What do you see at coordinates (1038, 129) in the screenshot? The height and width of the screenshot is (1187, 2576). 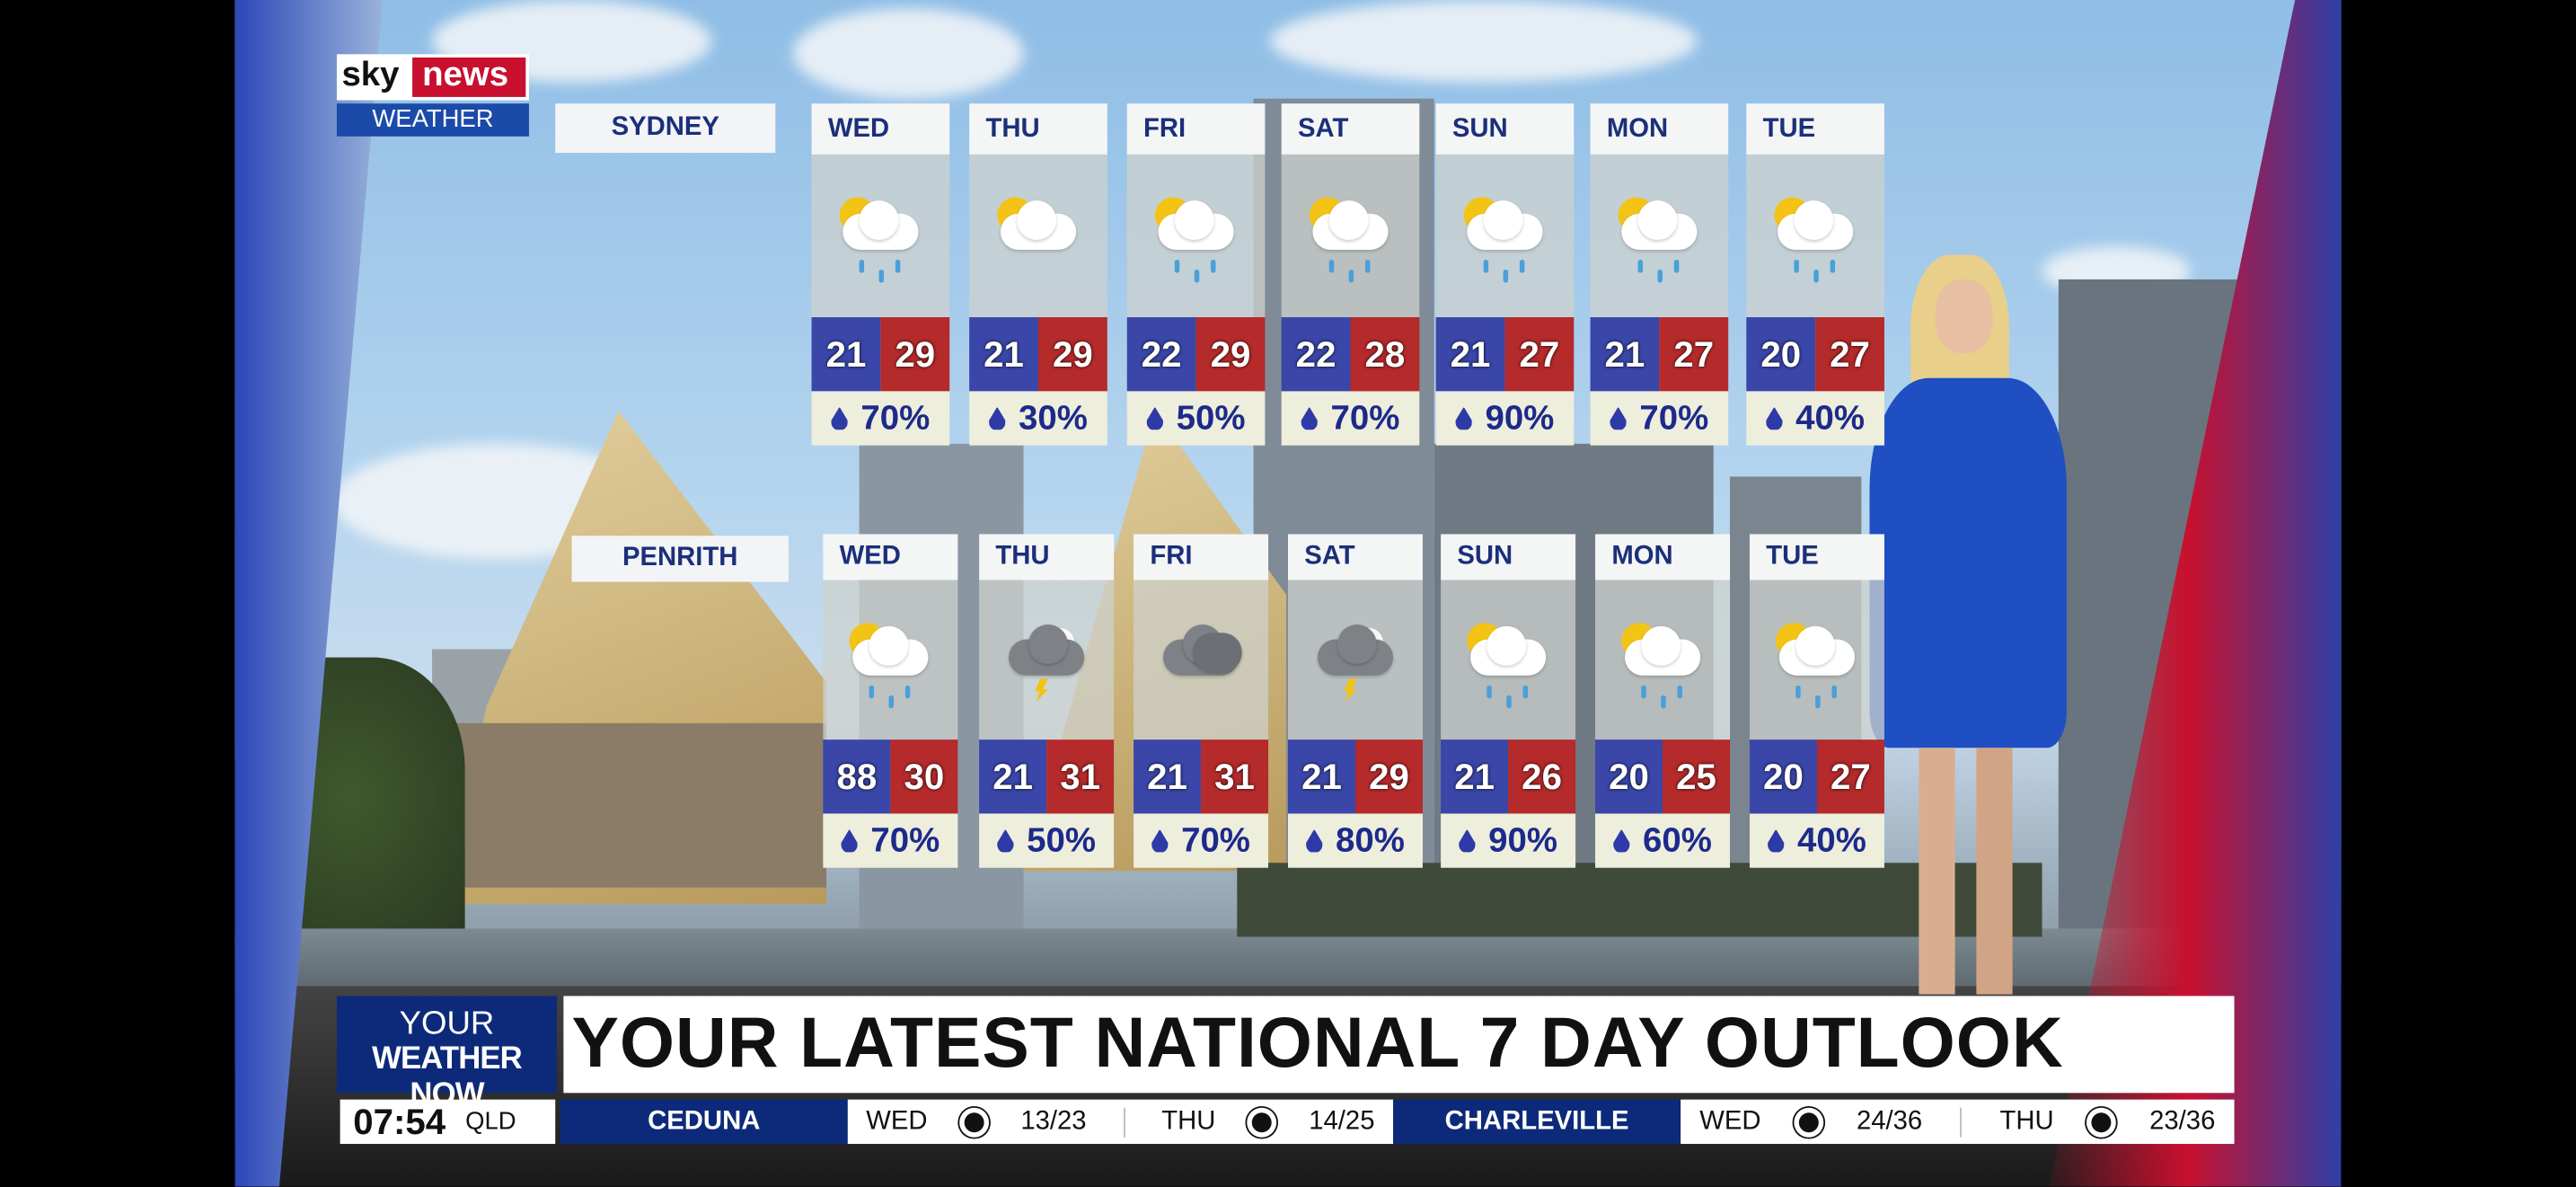 I see `day-label: THU` at bounding box center [1038, 129].